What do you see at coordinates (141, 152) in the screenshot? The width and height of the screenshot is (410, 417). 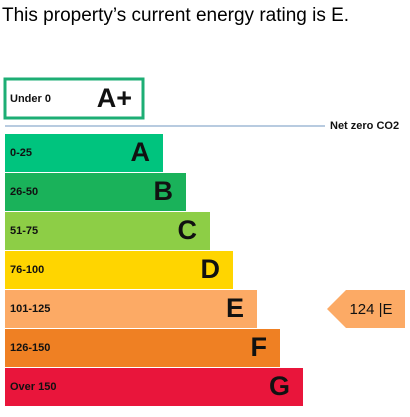 I see `band-letter: A` at bounding box center [141, 152].